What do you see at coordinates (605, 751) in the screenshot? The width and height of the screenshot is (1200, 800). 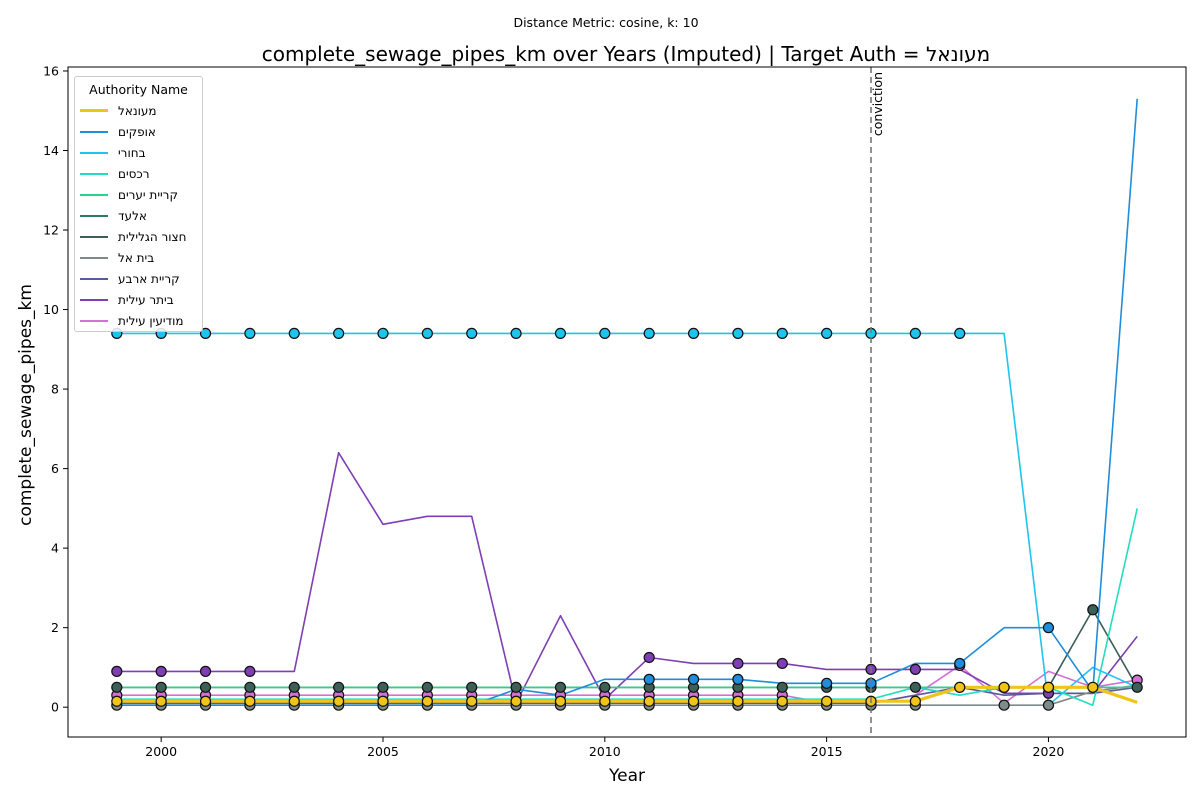 I see `x-tick-label: 2010` at bounding box center [605, 751].